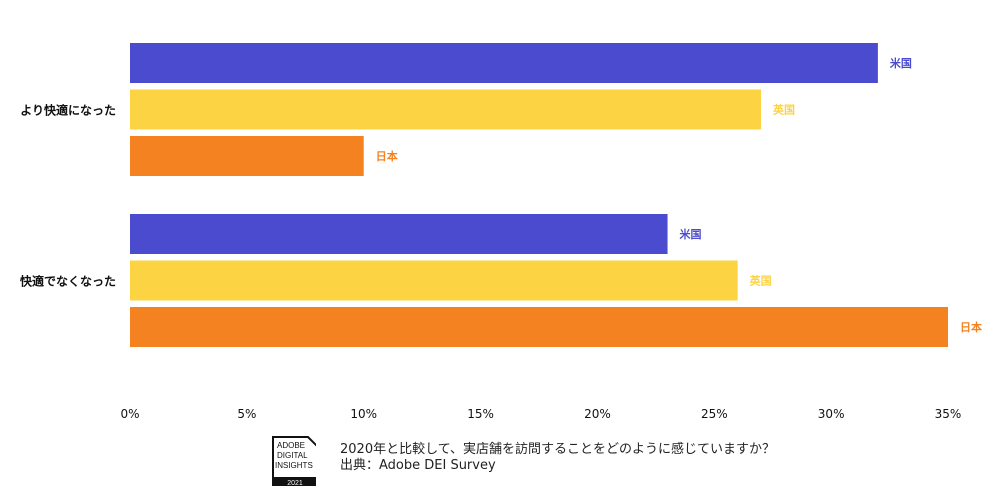 The height and width of the screenshot is (500, 1001). I want to click on x-tick-label: 0%, so click(129, 414).